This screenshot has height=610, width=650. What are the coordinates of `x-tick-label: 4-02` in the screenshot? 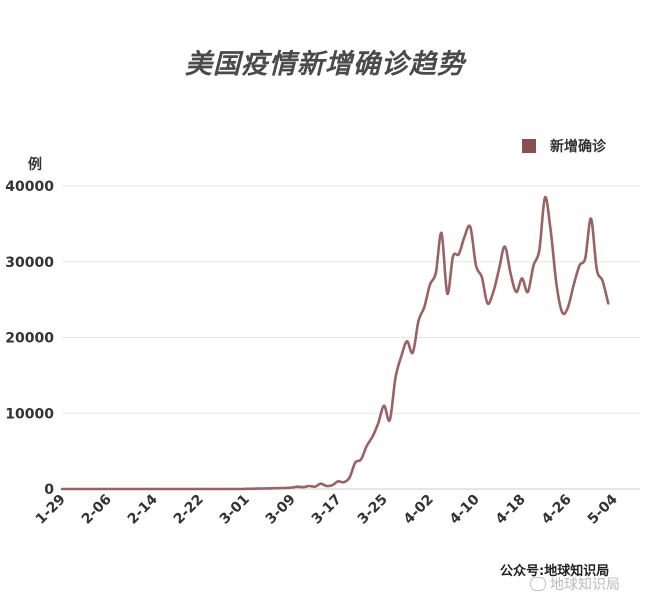 It's located at (419, 510).